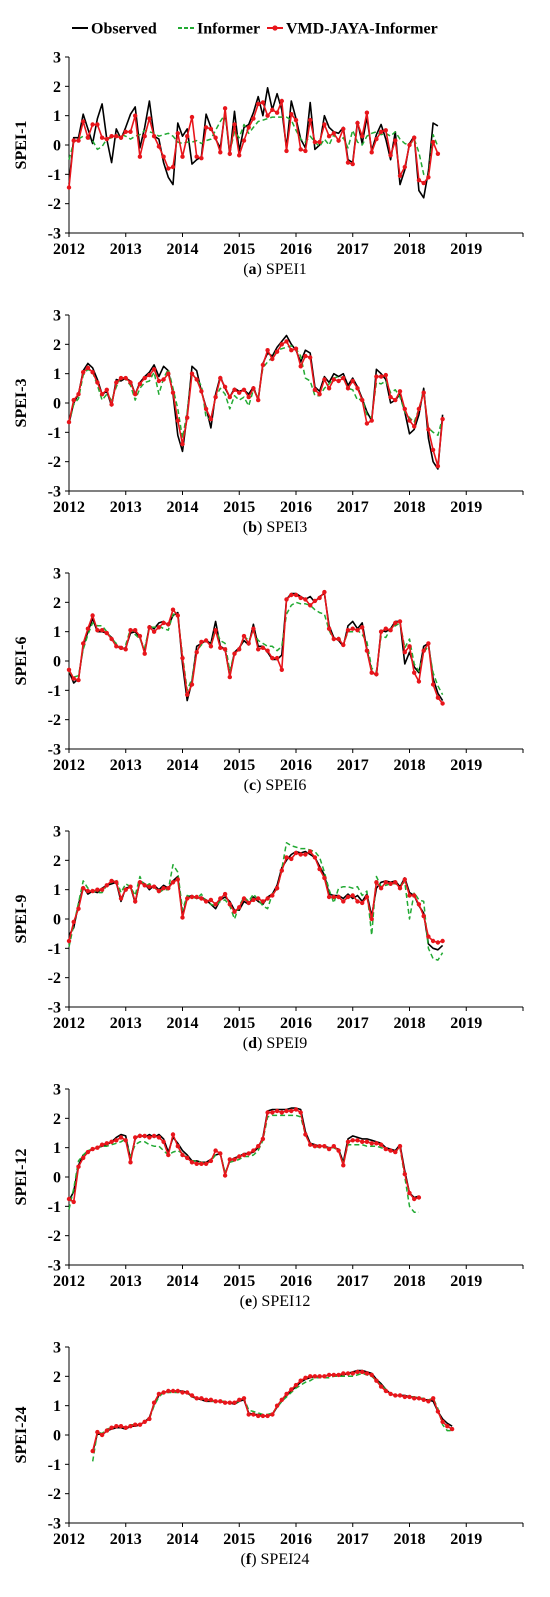 This screenshot has width=550, height=1597. What do you see at coordinates (410, 507) in the screenshot?
I see `x-tick-label: 2018` at bounding box center [410, 507].